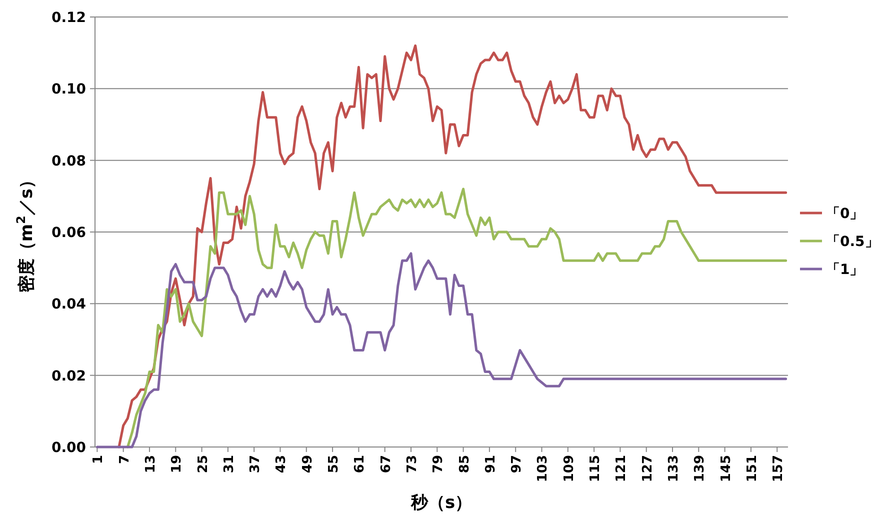 The height and width of the screenshot is (520, 884). I want to click on x-tick-label: 13, so click(150, 464).